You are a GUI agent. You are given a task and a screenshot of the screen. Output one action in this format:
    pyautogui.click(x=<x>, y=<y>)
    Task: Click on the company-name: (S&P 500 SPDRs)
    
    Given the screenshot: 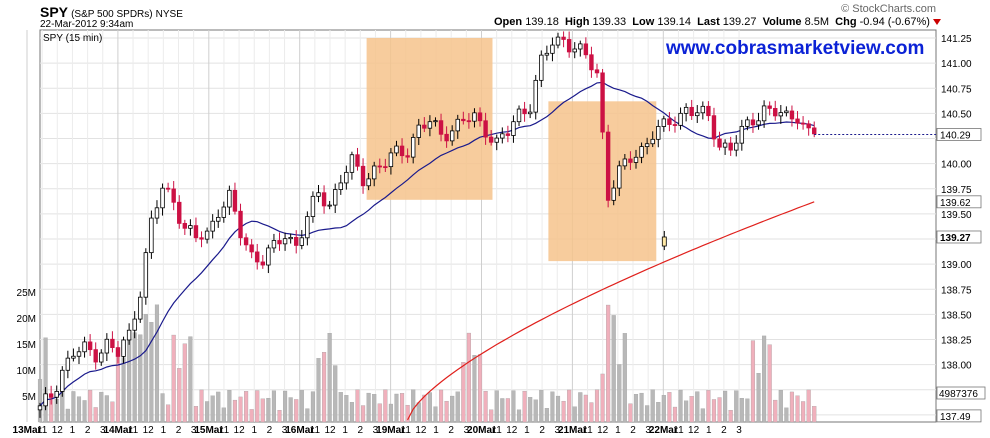 What is the action you would take?
    pyautogui.click(x=112, y=14)
    